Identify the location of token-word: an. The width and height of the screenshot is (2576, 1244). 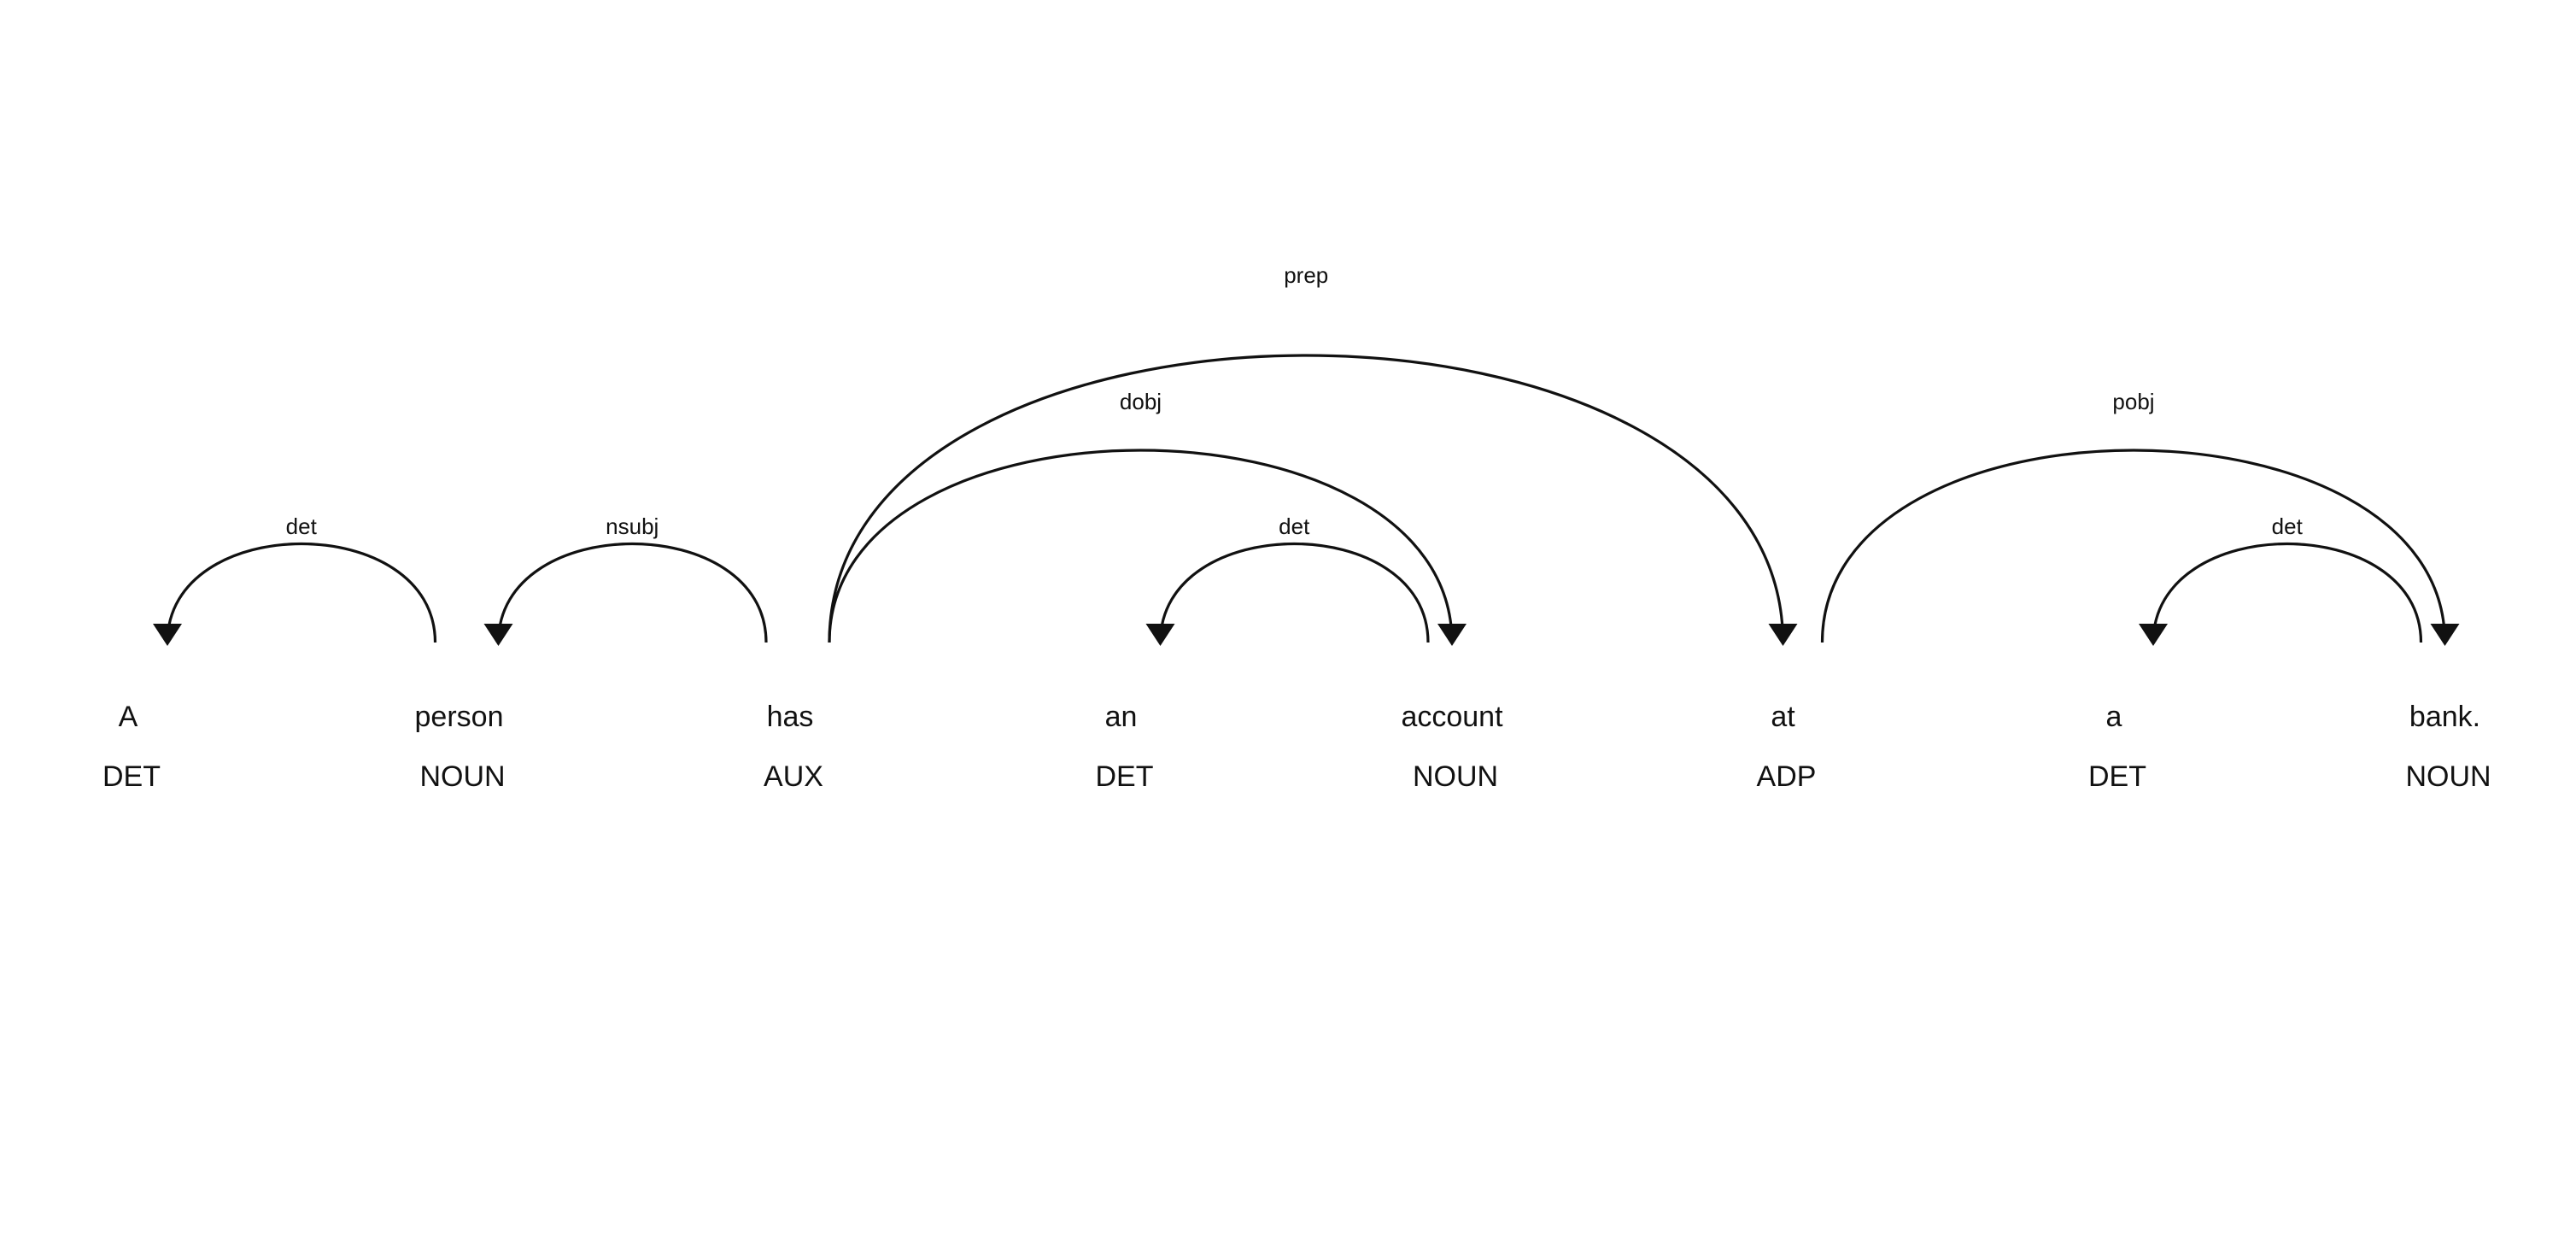
(1121, 717).